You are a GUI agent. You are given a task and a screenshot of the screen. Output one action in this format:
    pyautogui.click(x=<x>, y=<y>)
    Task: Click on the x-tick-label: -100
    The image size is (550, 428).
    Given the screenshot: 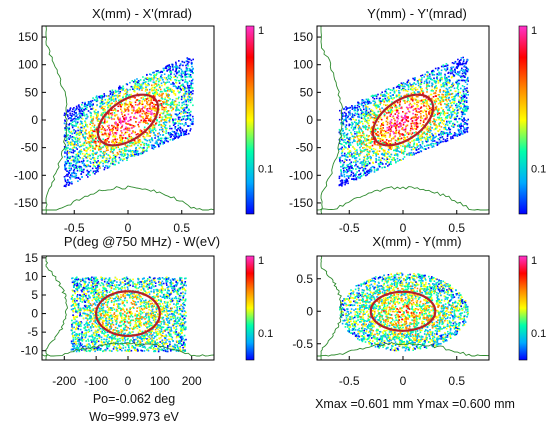 What is the action you would take?
    pyautogui.click(x=96, y=381)
    